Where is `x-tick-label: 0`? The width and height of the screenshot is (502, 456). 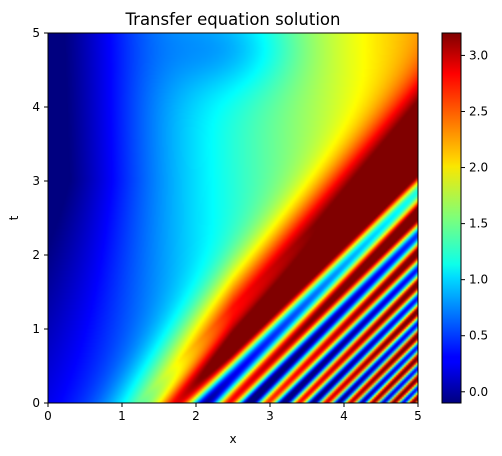 x-tick-label: 0 is located at coordinates (48, 416).